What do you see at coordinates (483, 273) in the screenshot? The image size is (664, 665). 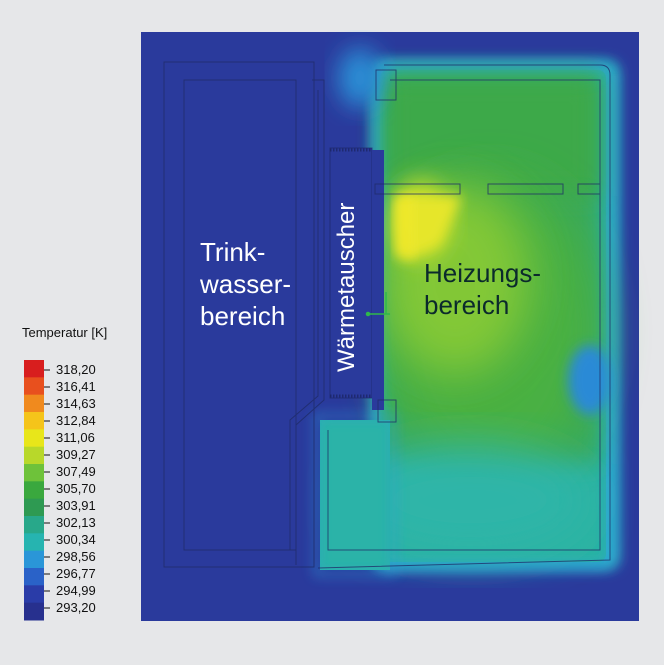 I see `heizung-label-line1: Heizungs-` at bounding box center [483, 273].